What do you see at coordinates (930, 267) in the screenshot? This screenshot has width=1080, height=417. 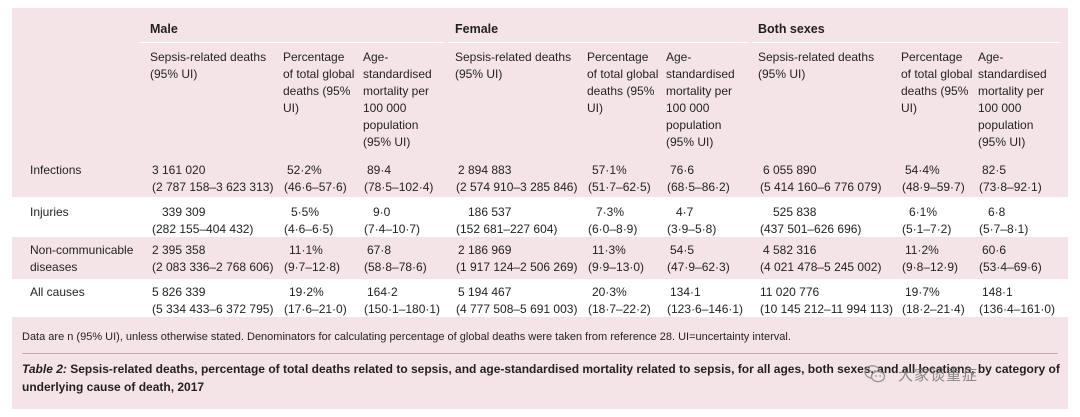 I see `cell-interval: (9·8–12·9)` at bounding box center [930, 267].